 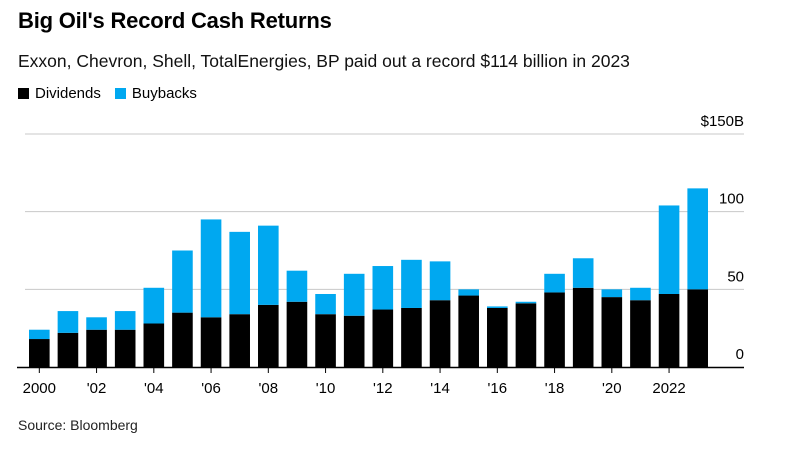 I want to click on bar-buybacks-2014, so click(x=440, y=281).